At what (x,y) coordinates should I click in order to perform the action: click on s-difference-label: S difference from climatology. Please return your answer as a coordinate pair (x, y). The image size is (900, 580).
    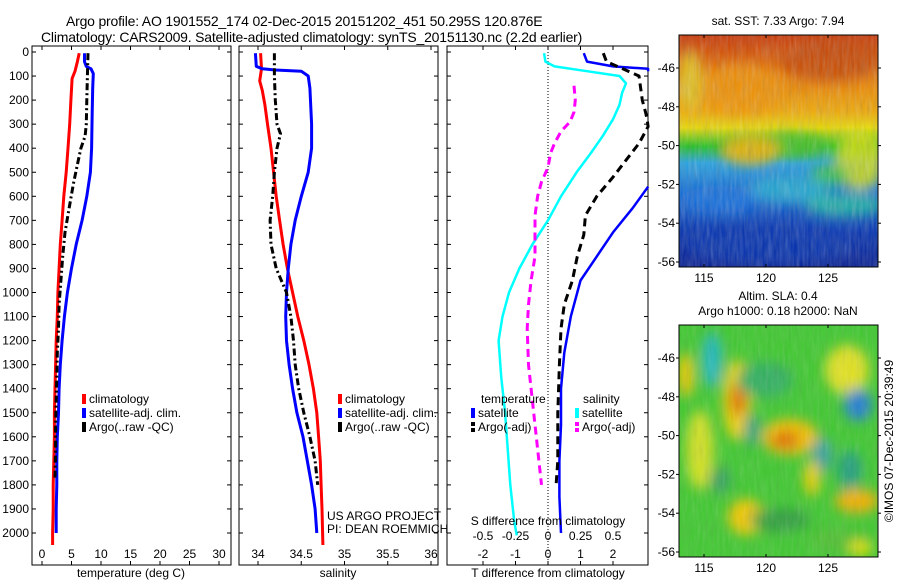
    Looking at the image, I should click on (548, 521).